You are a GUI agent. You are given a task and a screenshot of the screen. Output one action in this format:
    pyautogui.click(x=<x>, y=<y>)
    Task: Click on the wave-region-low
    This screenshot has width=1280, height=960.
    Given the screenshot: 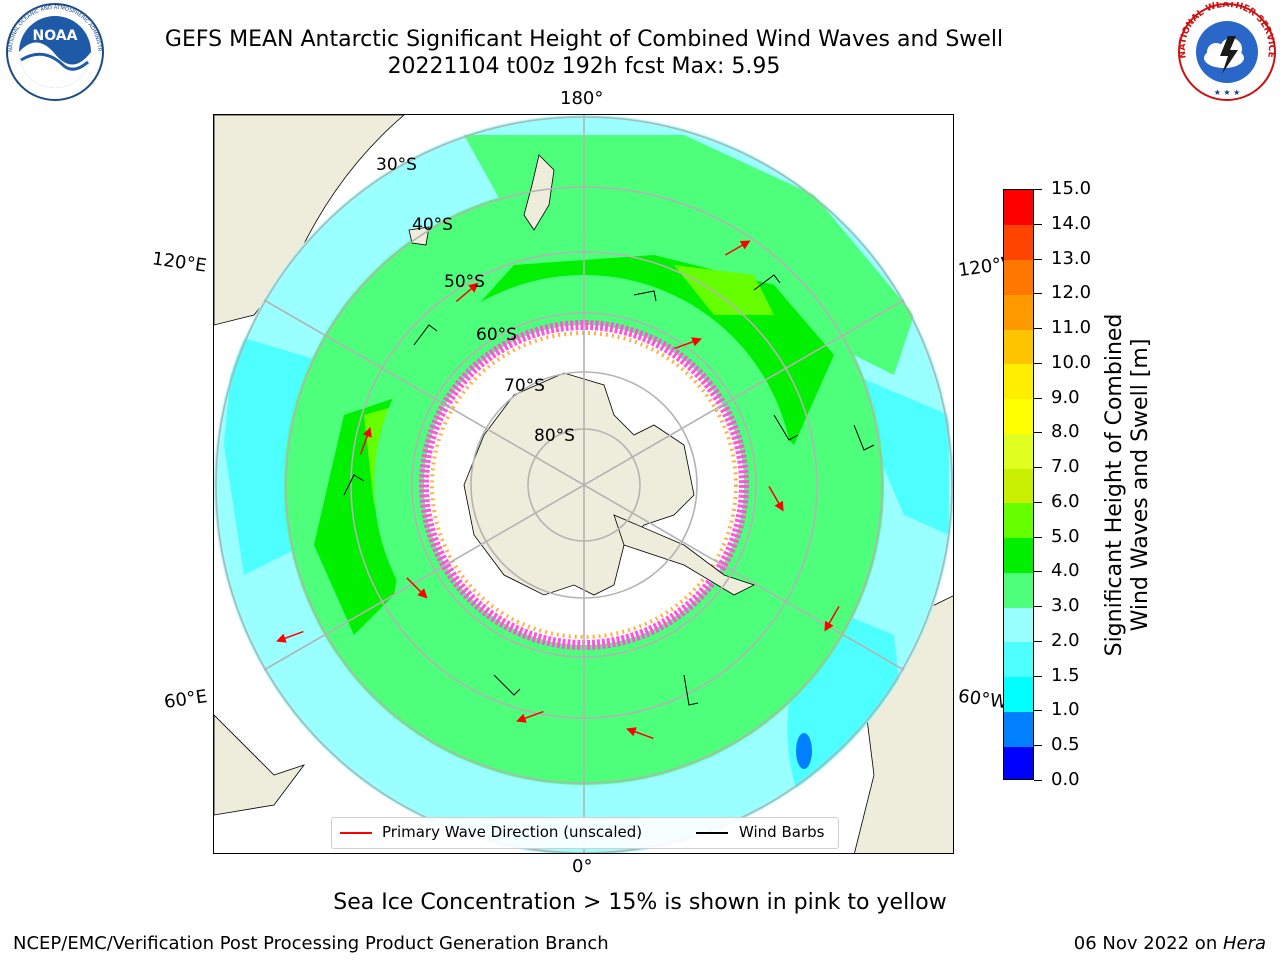 What is the action you would take?
    pyautogui.click(x=804, y=751)
    